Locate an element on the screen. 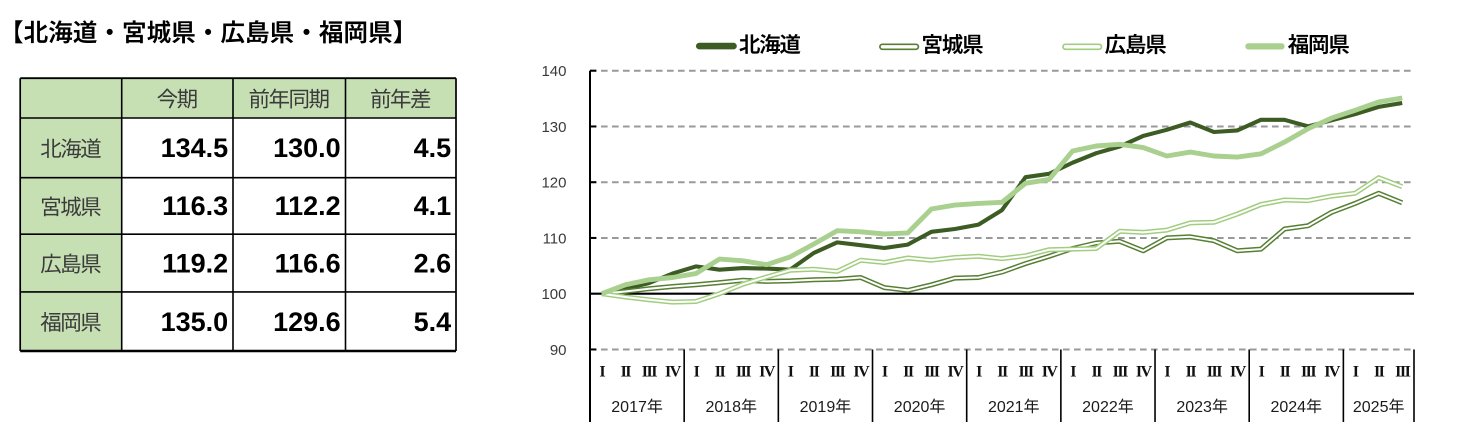 The height and width of the screenshot is (444, 1467). svg-text: 2024 is located at coordinates (1288, 407).